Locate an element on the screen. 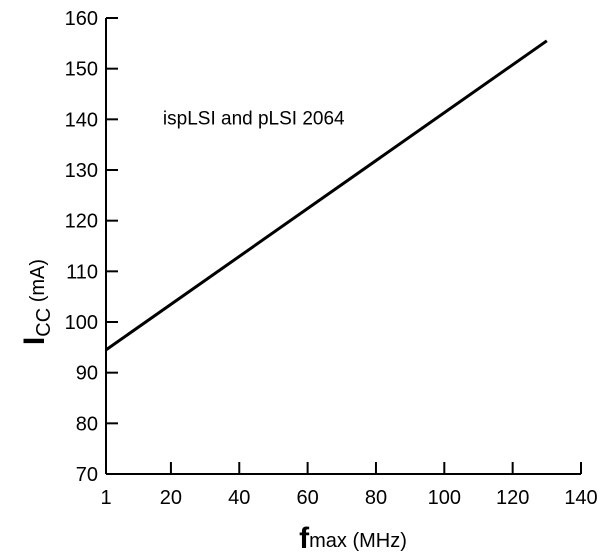 Image resolution: width=597 pixels, height=559 pixels. y-tick-label: 130 is located at coordinates (81, 171).